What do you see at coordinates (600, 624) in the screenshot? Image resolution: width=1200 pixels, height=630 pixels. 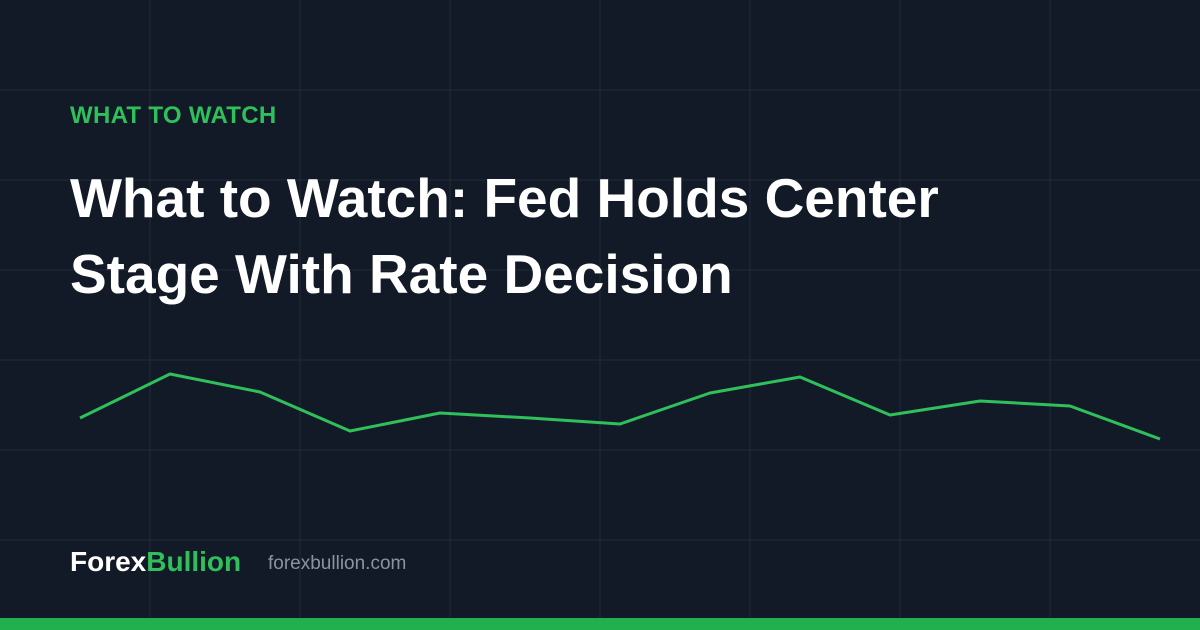 I see `accent-bar` at bounding box center [600, 624].